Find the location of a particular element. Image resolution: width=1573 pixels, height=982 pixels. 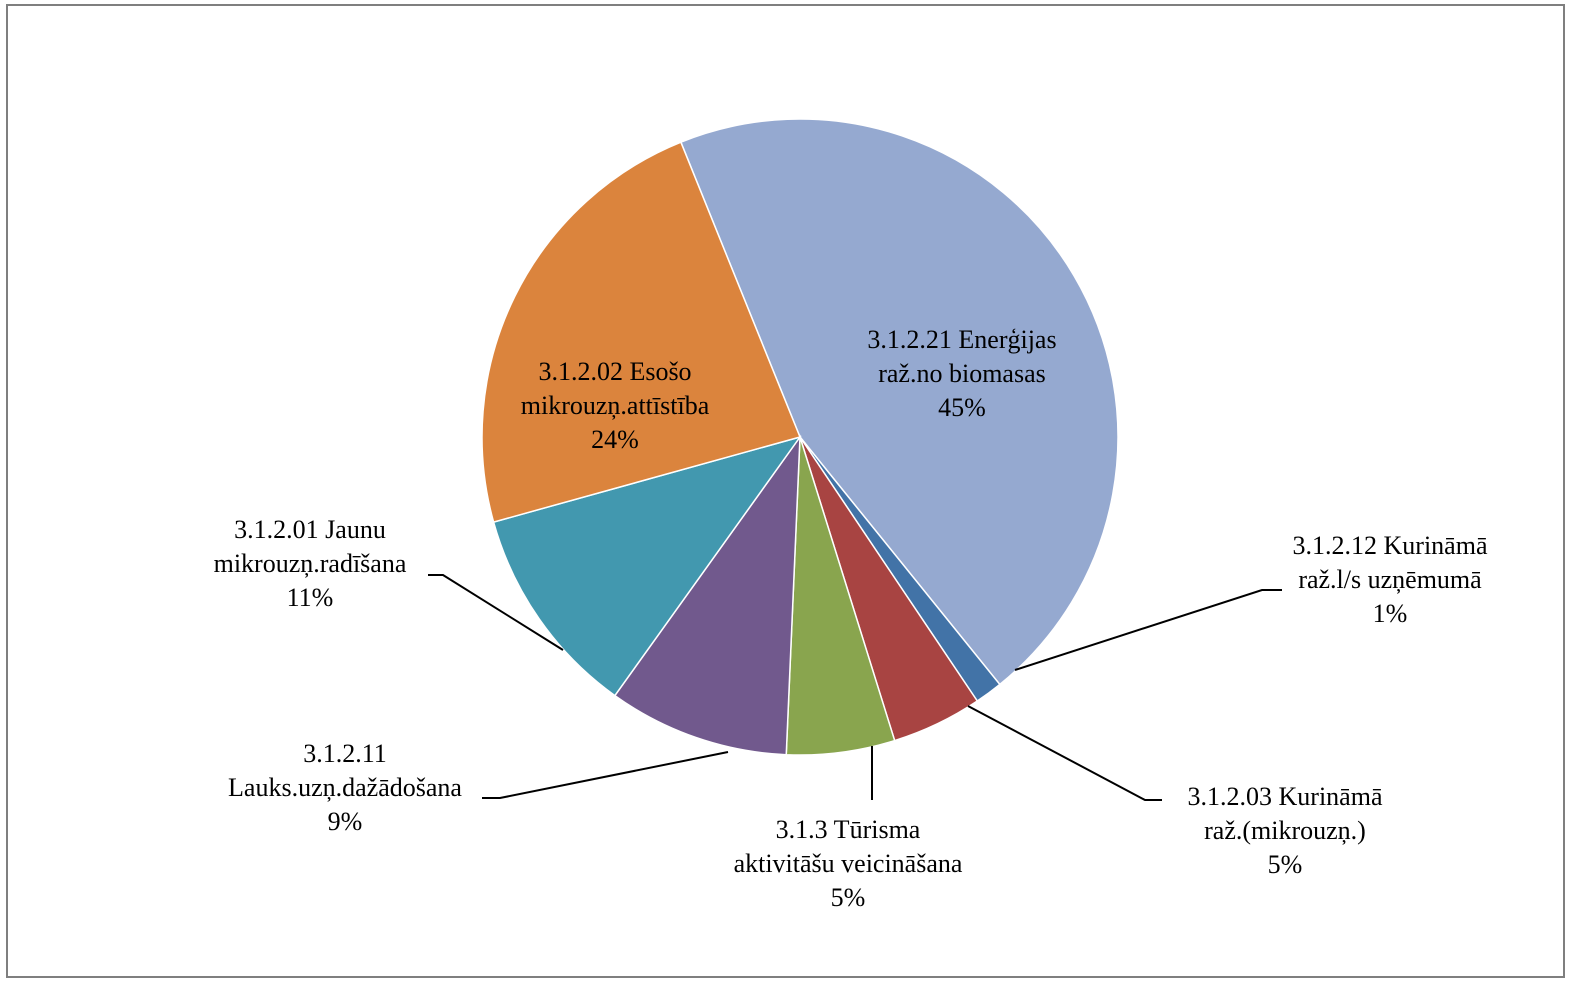

slice-label-5: 3.1.2.11 Lauks.uzņ.dažādošana 9% is located at coordinates (345, 787).